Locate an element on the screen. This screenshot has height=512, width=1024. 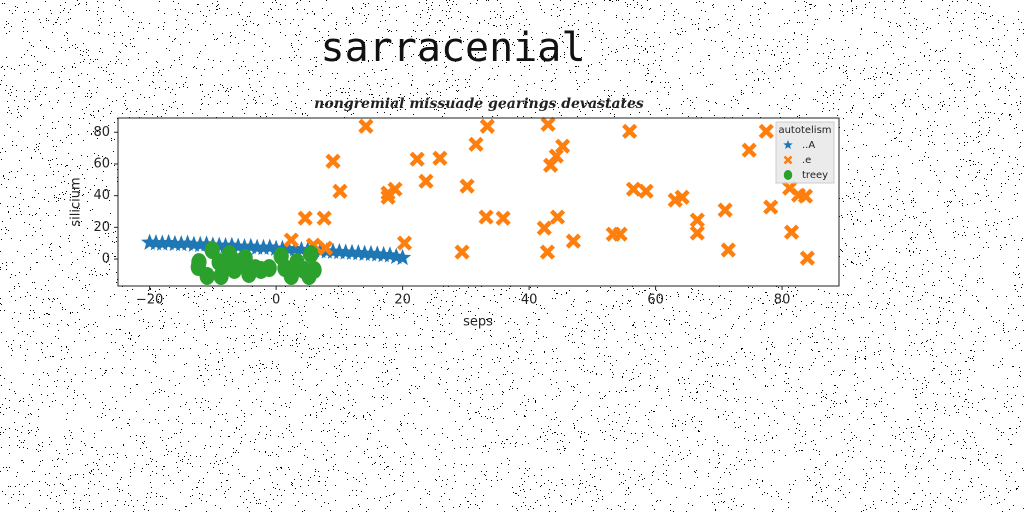
y-tick-label: 20 is located at coordinates (101, 227).